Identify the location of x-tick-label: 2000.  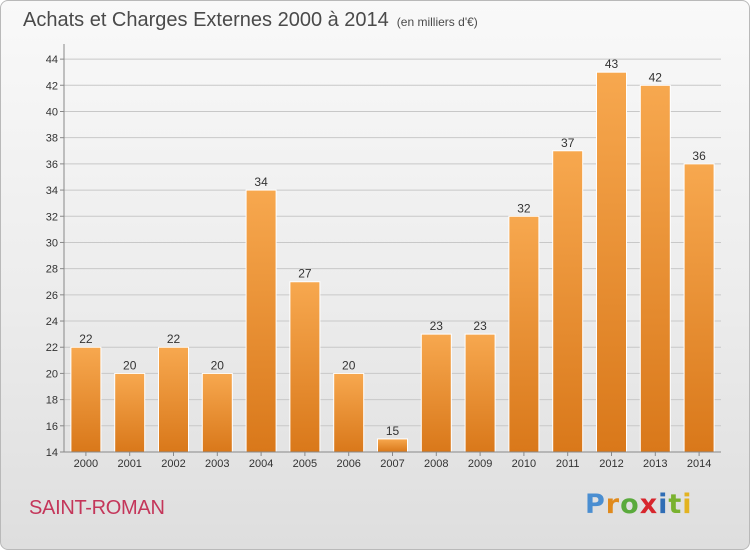
(86, 464).